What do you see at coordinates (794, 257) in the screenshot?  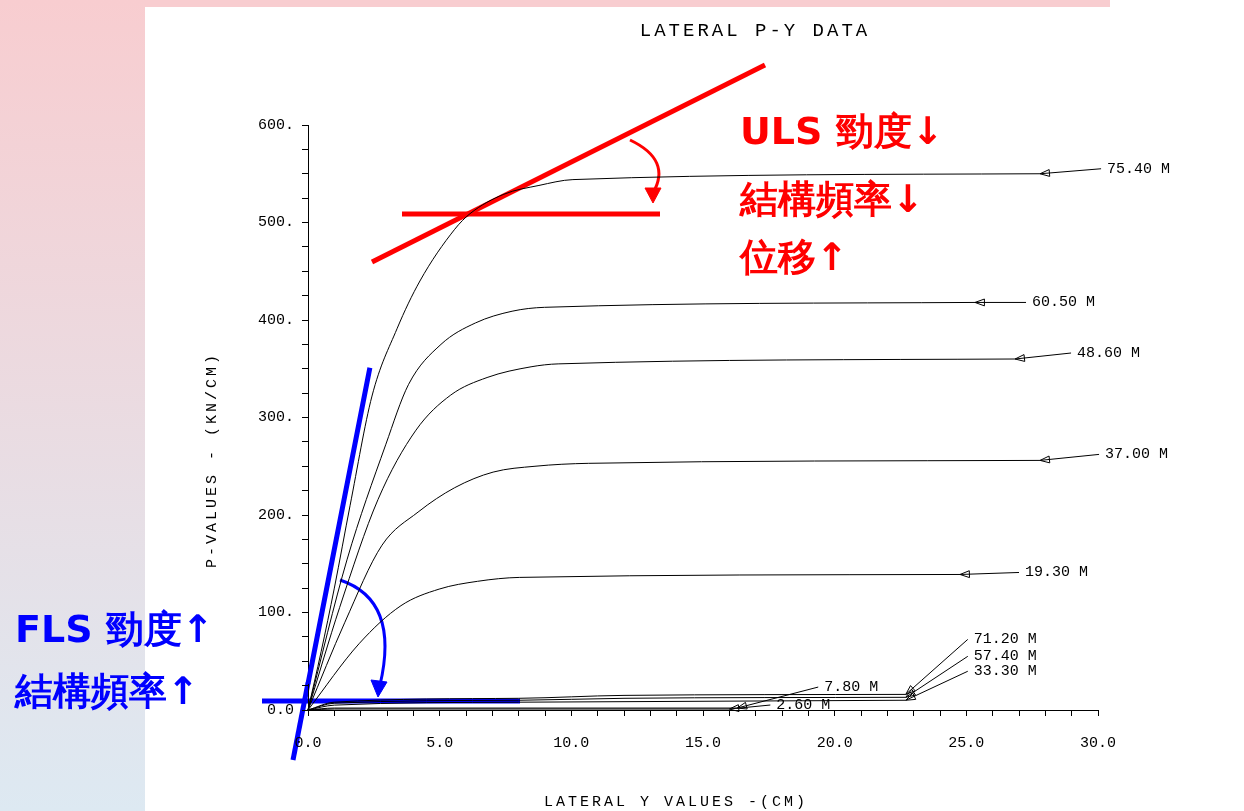 I see `annotation: 位移↑` at bounding box center [794, 257].